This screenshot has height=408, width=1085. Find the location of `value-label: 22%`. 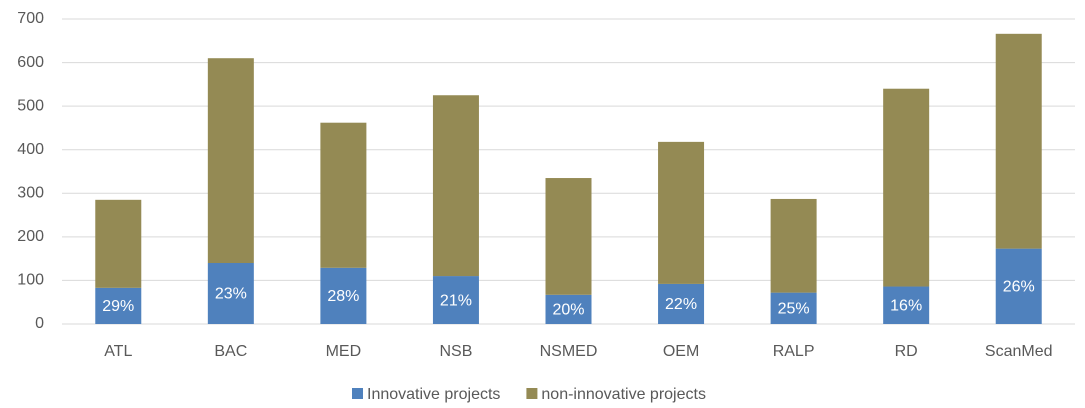

value-label: 22% is located at coordinates (681, 304).